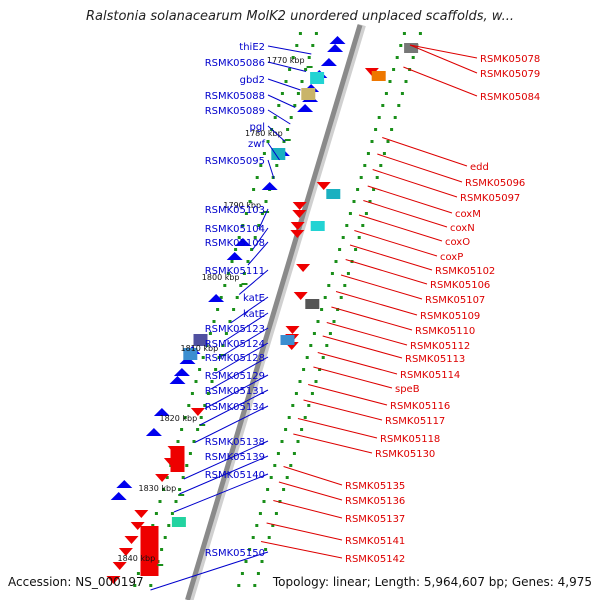 The height and width of the screenshot is (600, 600). What do you see at coordinates (76, 582) in the screenshot?
I see `accession-text: Accession: NS_000197` at bounding box center [76, 582].